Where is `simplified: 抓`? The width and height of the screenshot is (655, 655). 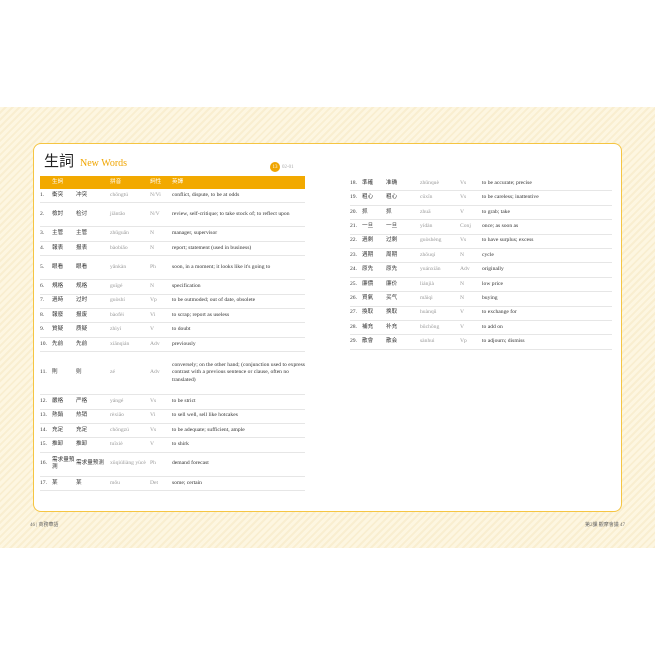
simplified: 抓 is located at coordinates (389, 211).